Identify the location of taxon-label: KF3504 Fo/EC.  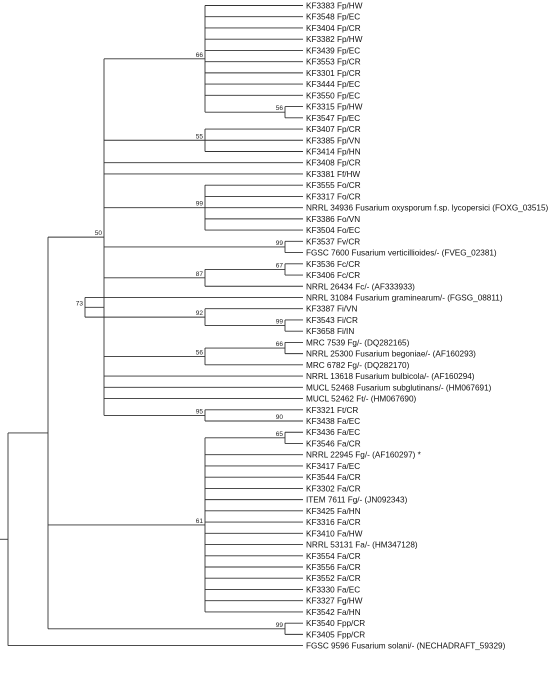
(333, 230).